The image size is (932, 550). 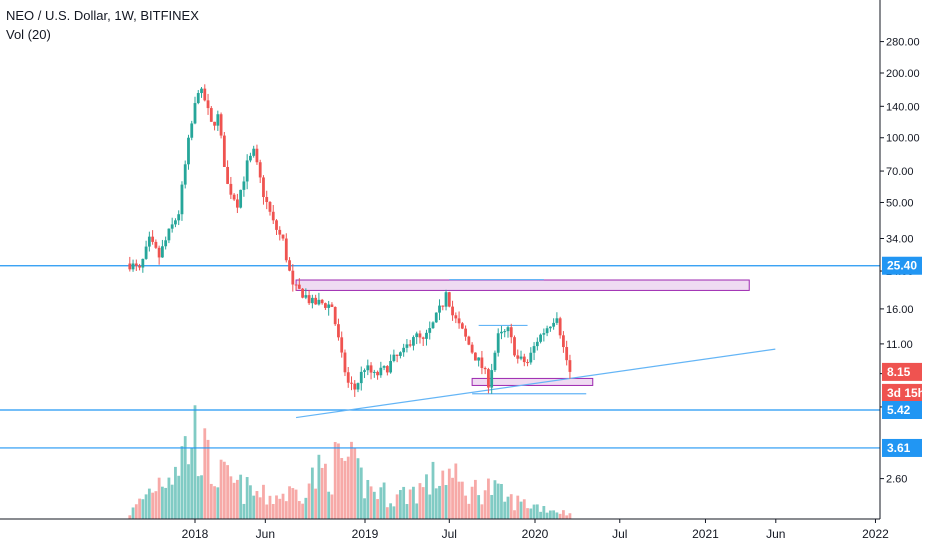 I want to click on price-tick-label: 16.00, so click(x=900, y=310).